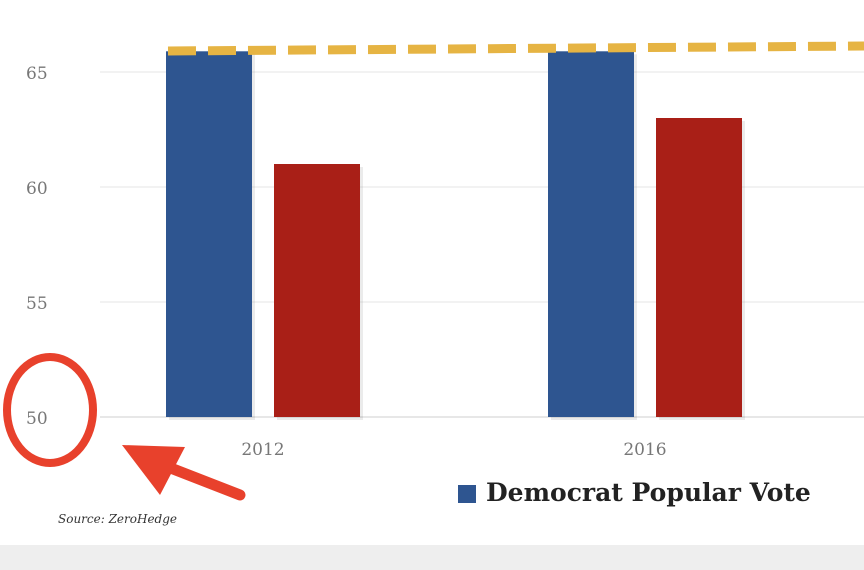 The image size is (864, 570). Describe the element at coordinates (644, 450) in the screenshot. I see `x-tick-2016: 2016` at that location.